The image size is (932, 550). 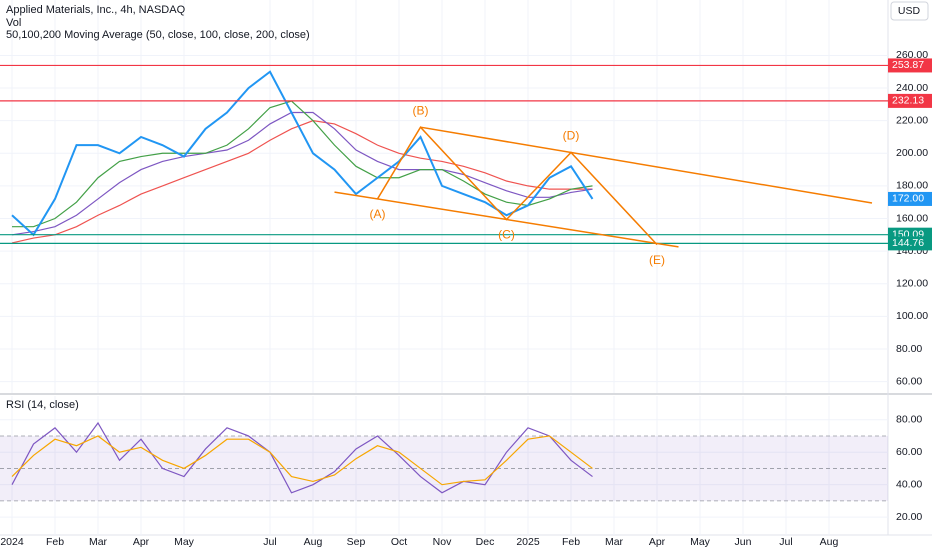 What do you see at coordinates (912, 55) in the screenshot?
I see `y-tick-label: 260.00` at bounding box center [912, 55].